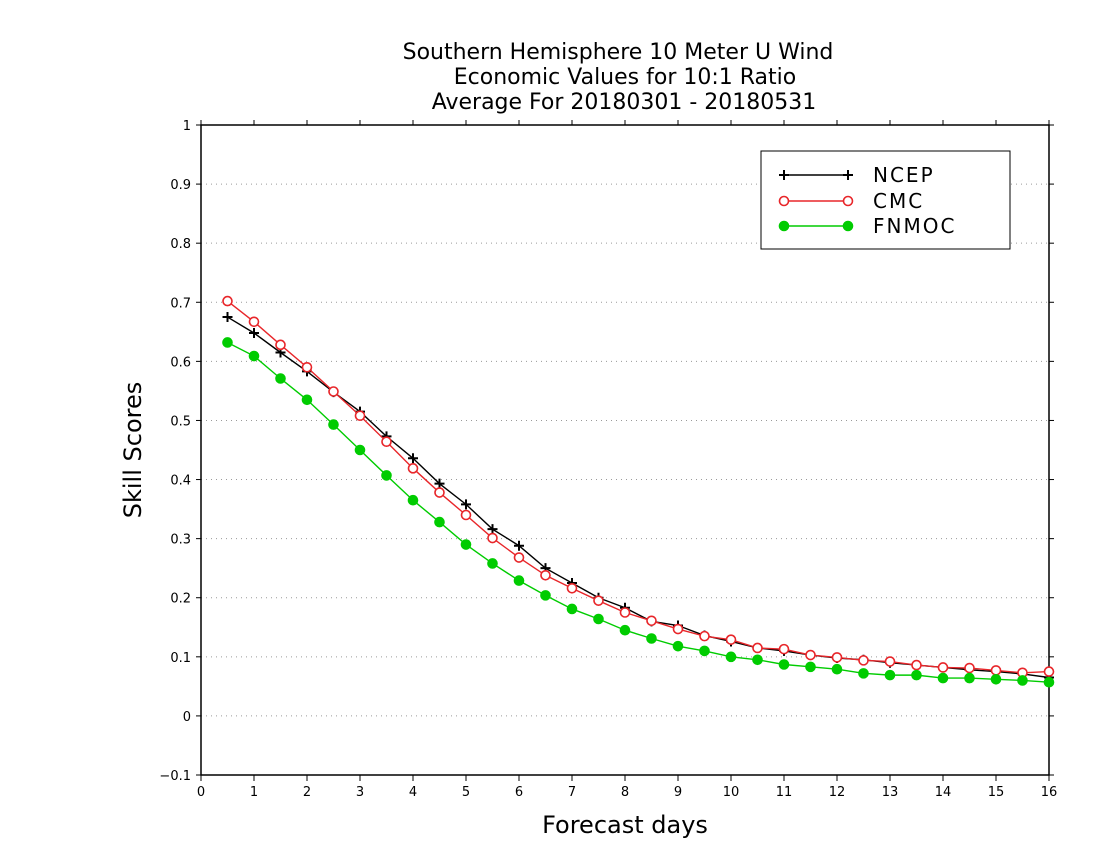 Image resolution: width=1100 pixels, height=850 pixels. Describe the element at coordinates (625, 77) in the screenshot. I see `chart-title-line-2: Economic Values for 10:1 Ratio` at that location.